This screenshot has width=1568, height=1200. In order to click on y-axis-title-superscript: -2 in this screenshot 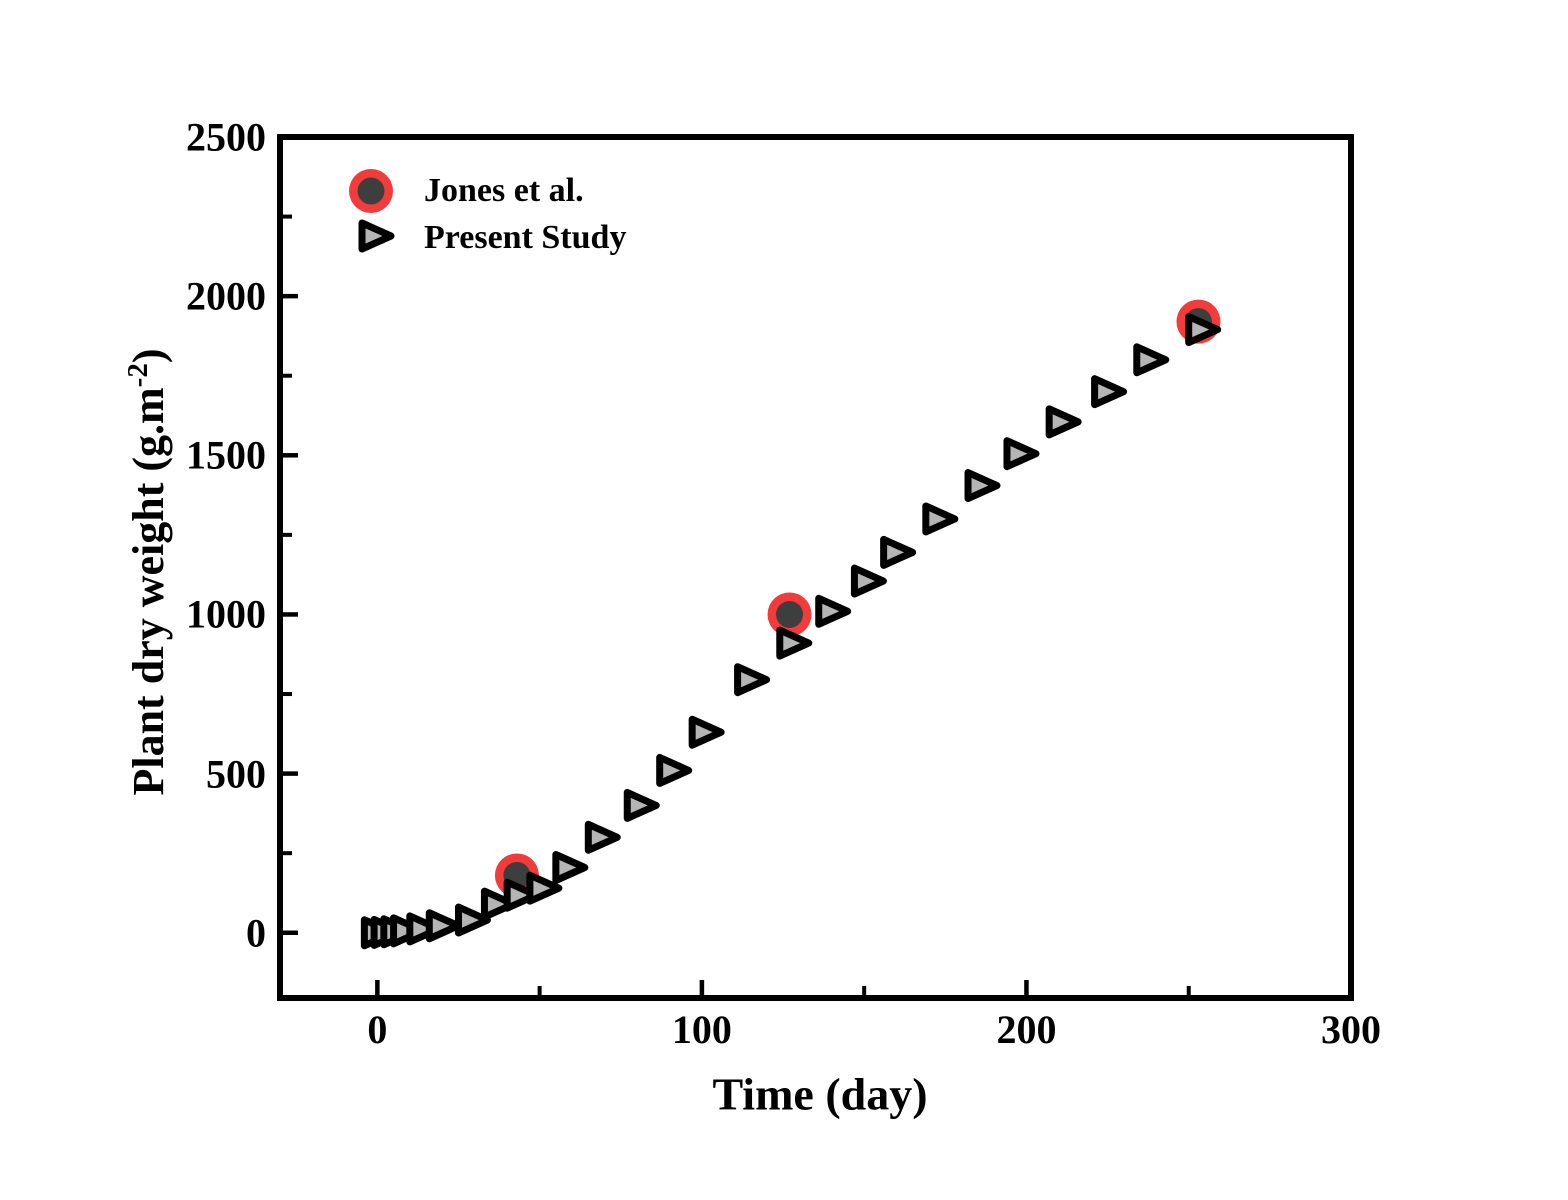, I will do `click(138, 375)`.